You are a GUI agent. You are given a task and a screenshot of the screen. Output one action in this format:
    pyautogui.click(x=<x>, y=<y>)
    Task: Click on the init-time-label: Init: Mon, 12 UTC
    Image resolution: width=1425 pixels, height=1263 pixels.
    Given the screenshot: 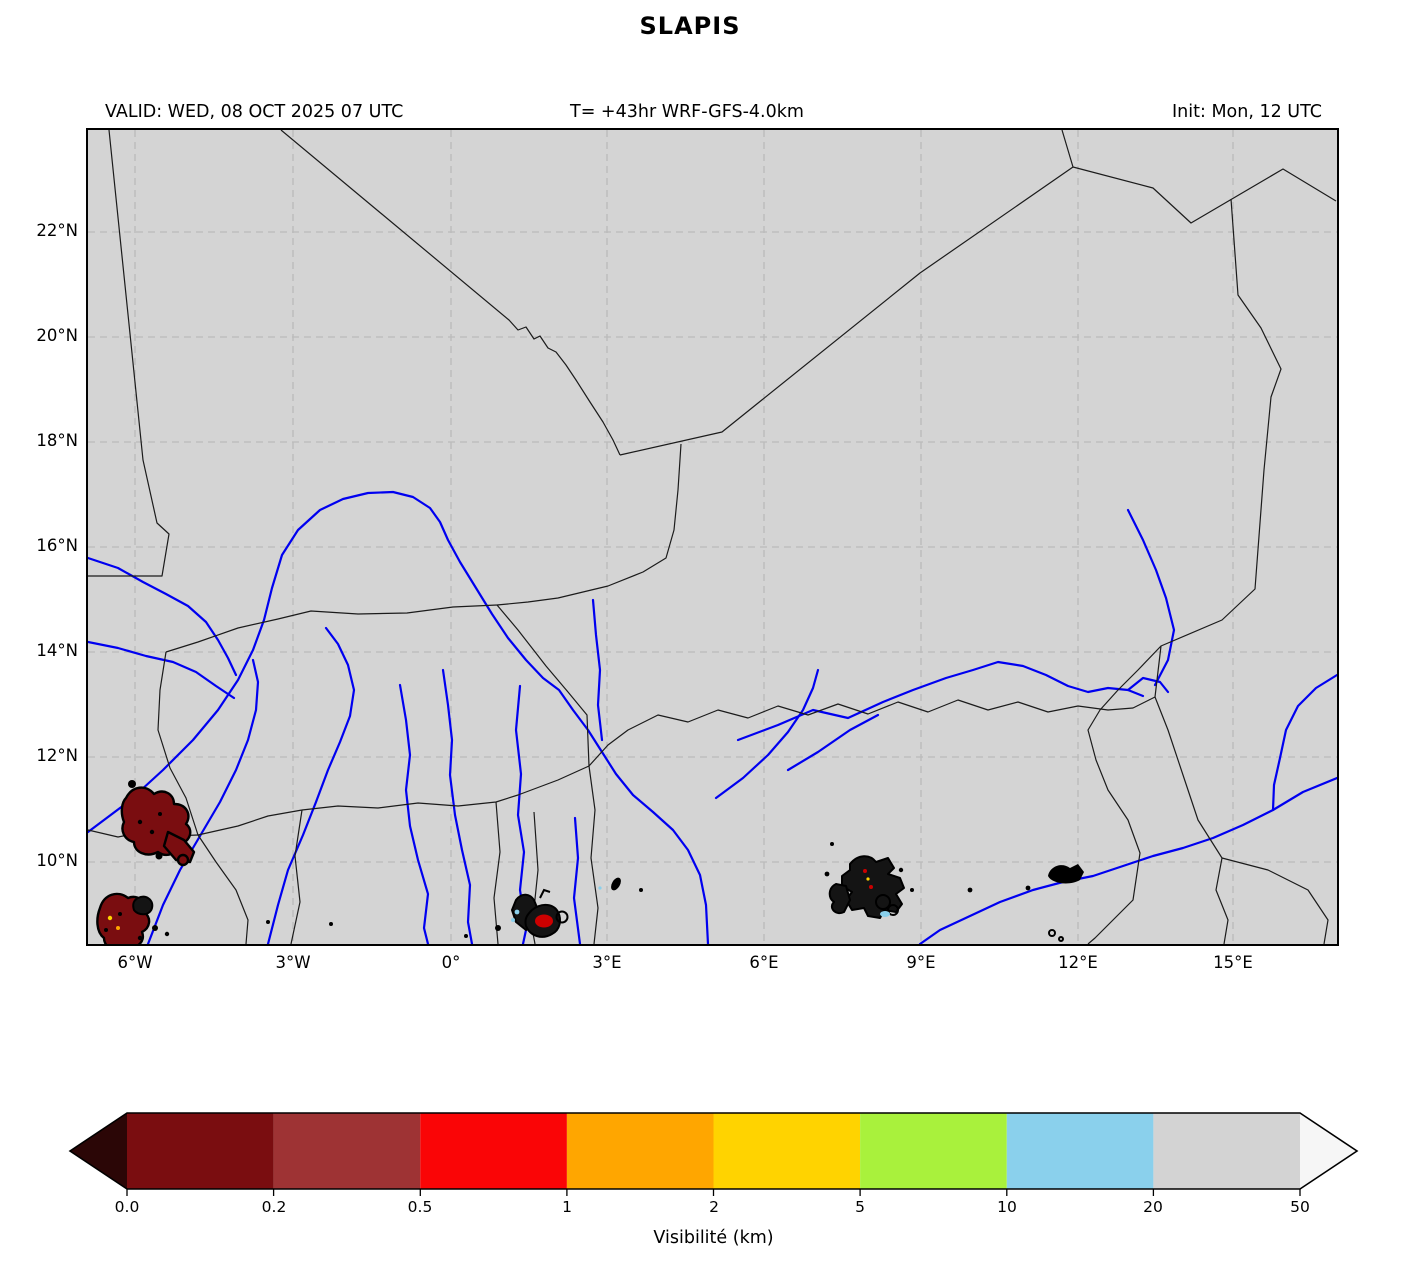 What is the action you would take?
    pyautogui.click(x=1247, y=112)
    